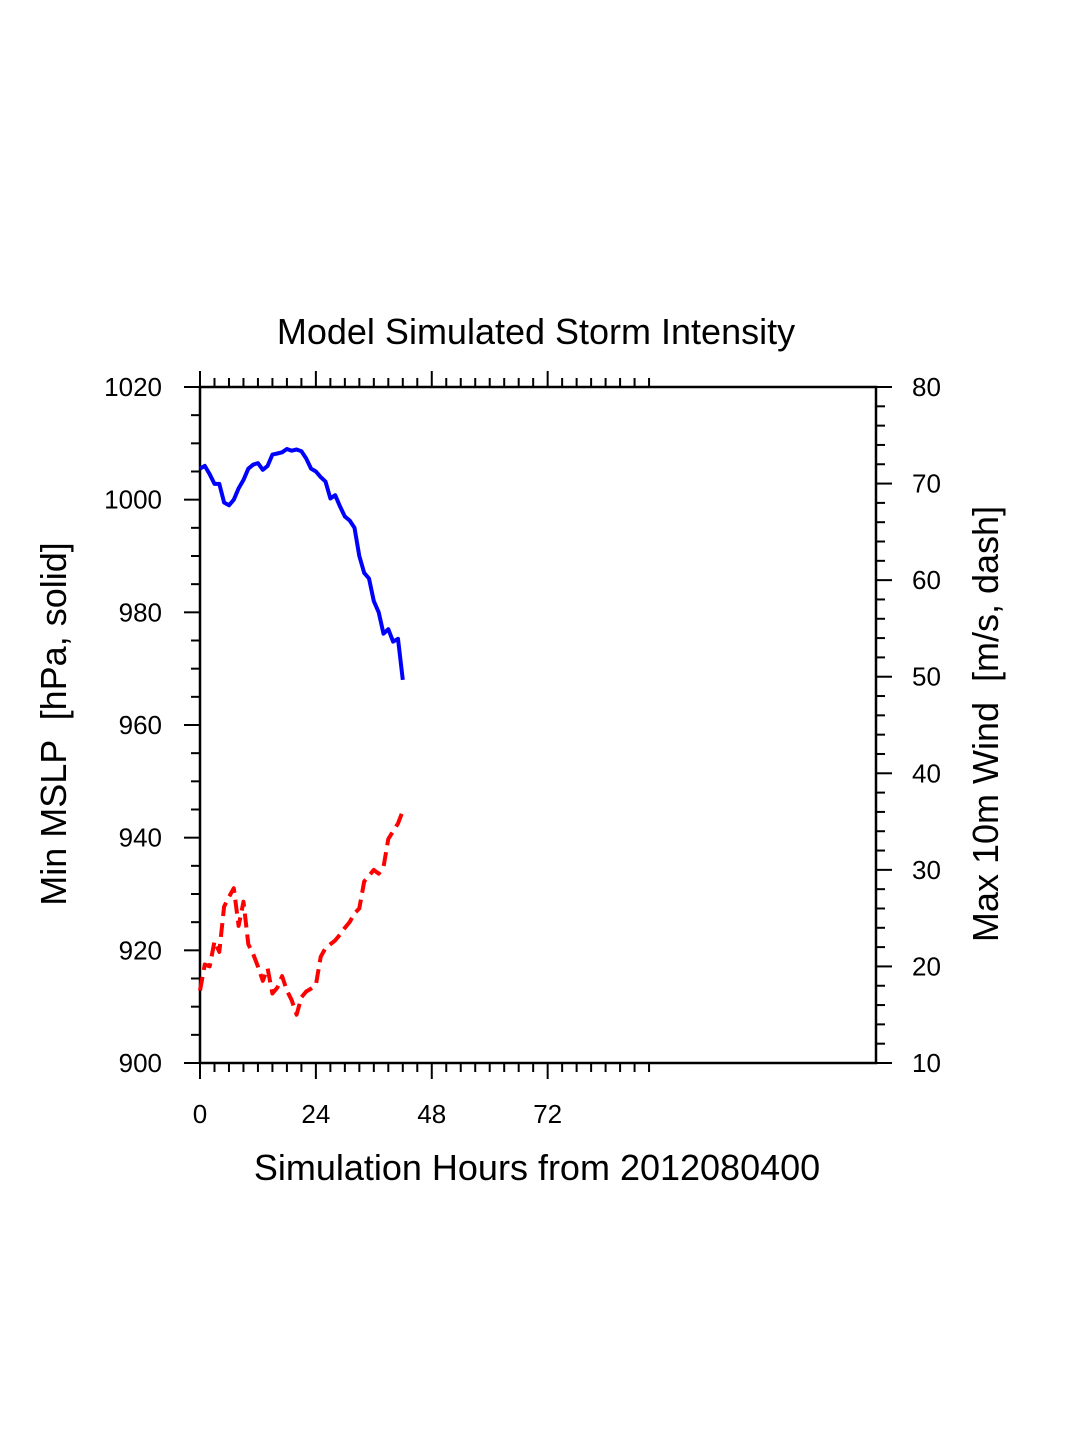 Image resolution: width=1075 pixels, height=1450 pixels. Describe the element at coordinates (301, 732) in the screenshot. I see `data-series` at that location.